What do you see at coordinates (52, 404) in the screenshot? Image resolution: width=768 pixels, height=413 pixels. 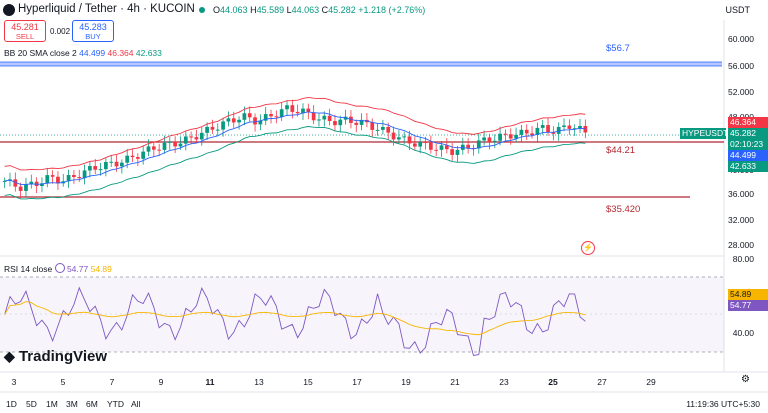 I see `timeframe-1m: 1M` at bounding box center [52, 404].